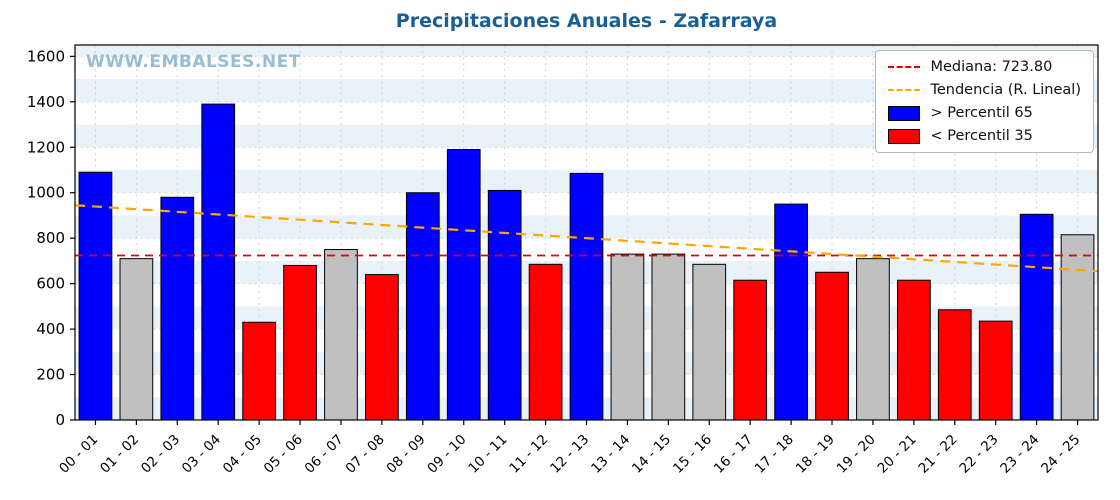 Image resolution: width=1120 pixels, height=500 pixels. I want to click on x-tick-label: 00 - 01, so click(78, 454).